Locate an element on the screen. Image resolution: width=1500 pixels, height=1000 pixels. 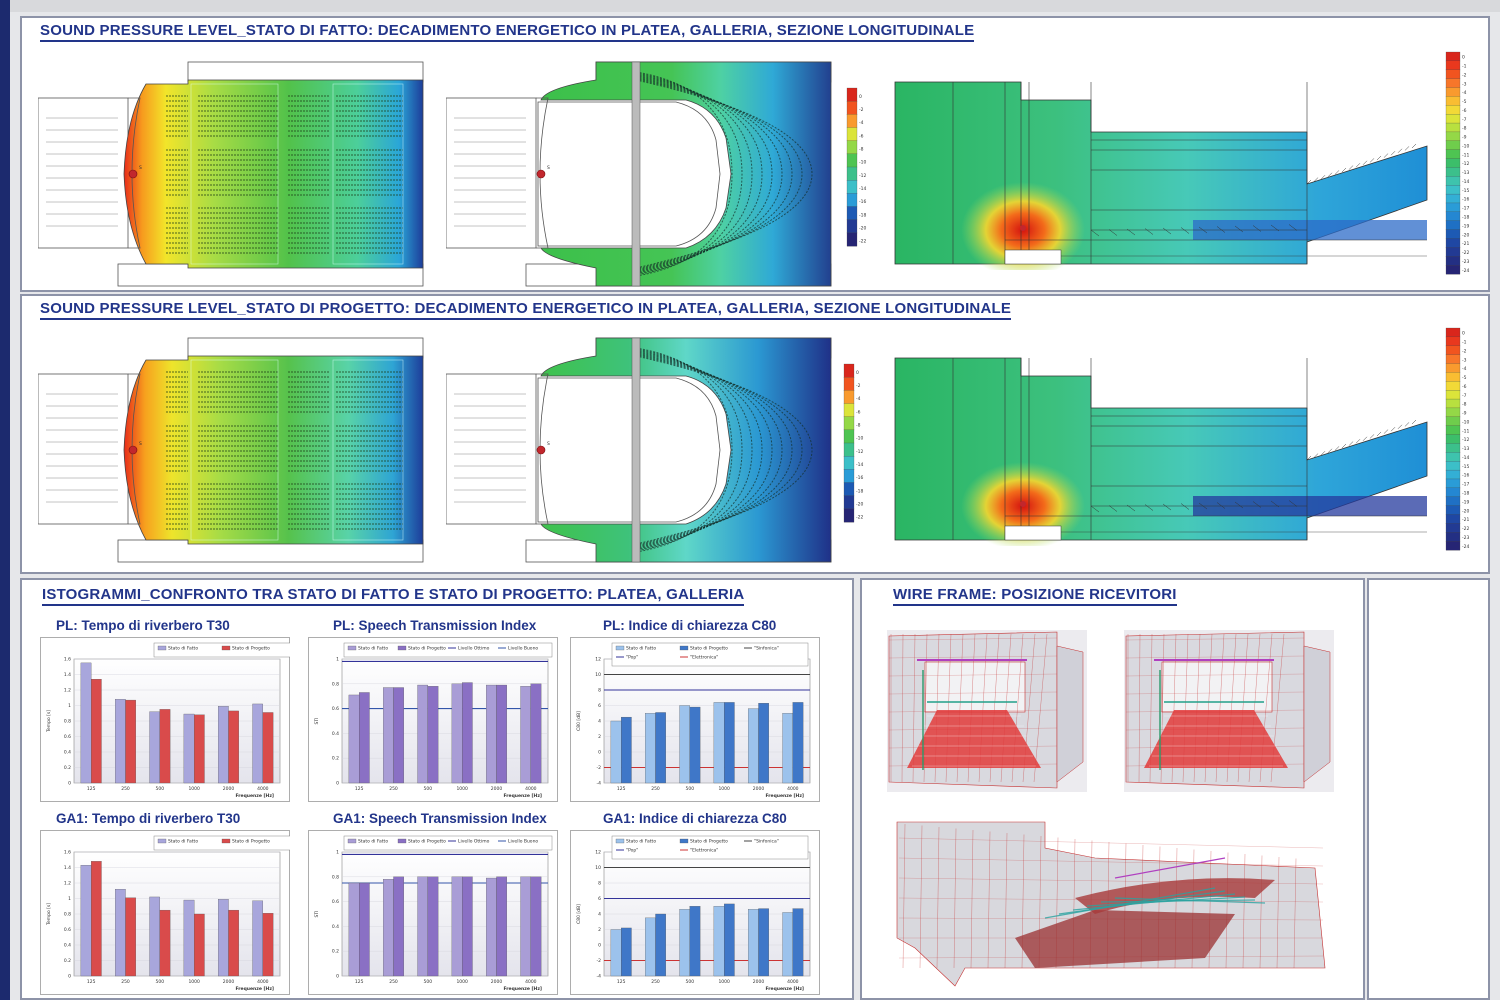
y-tick-label: 12 is located at coordinates (598, 660).